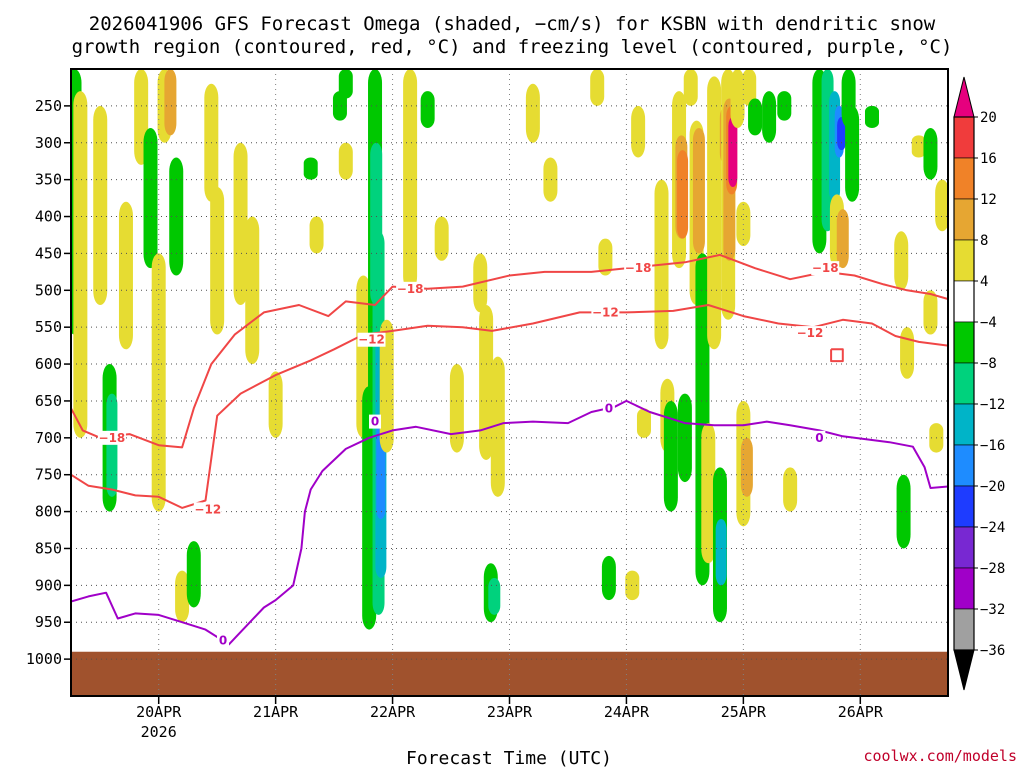 This screenshot has width=1024, height=768. I want to click on colorbar-frame, so click(964, 383).